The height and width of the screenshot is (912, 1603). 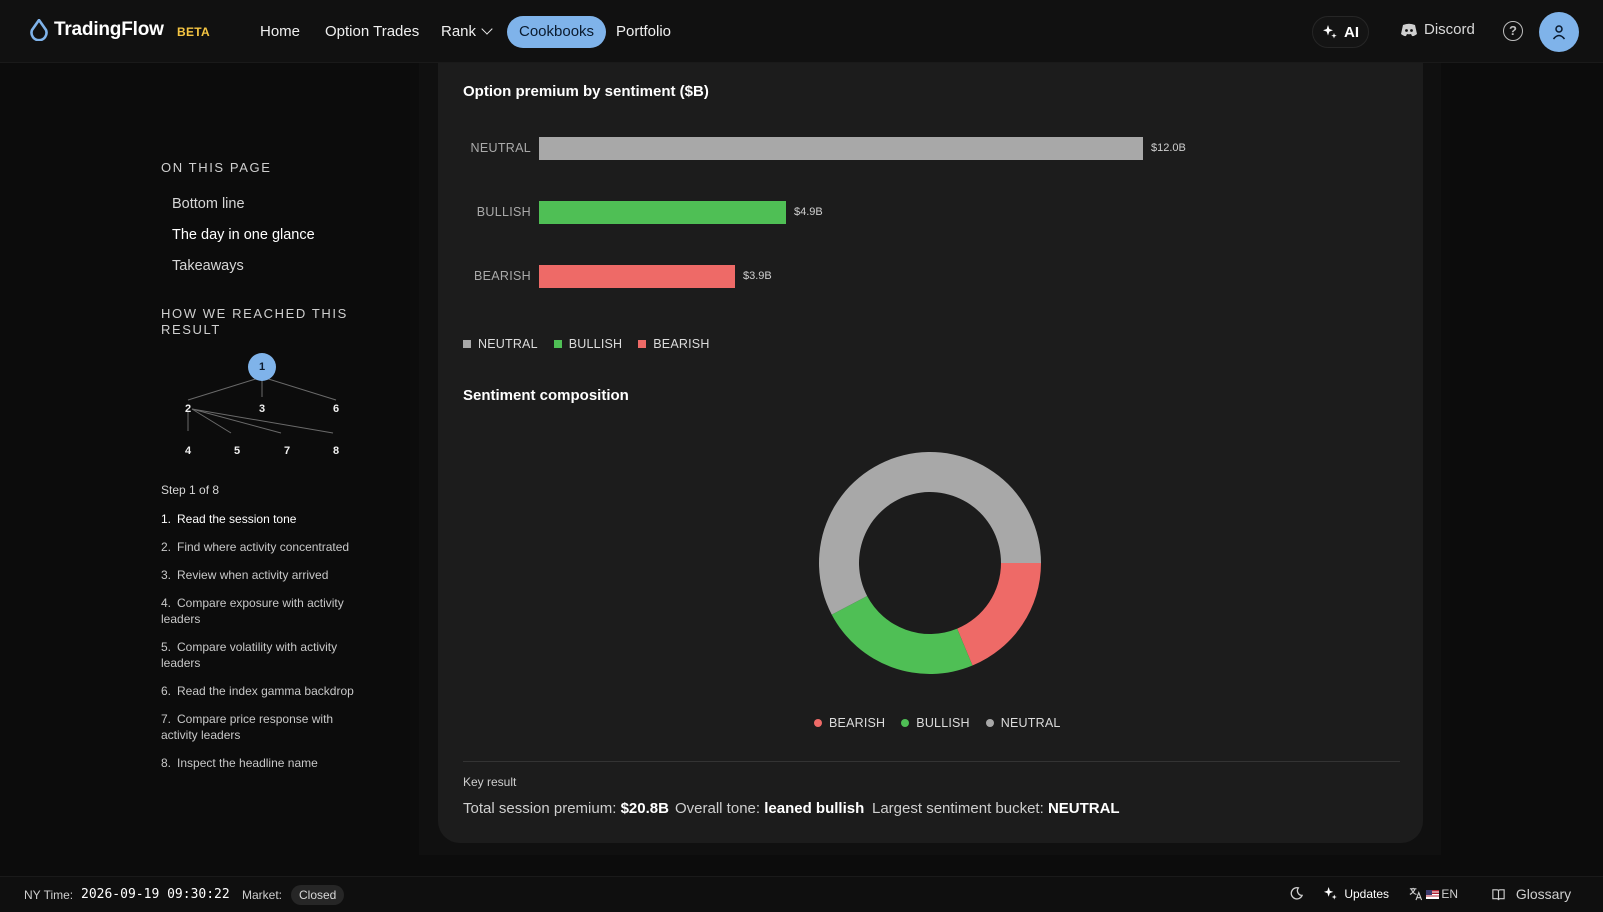 I want to click on nav-rank: Rank, so click(x=466, y=32).